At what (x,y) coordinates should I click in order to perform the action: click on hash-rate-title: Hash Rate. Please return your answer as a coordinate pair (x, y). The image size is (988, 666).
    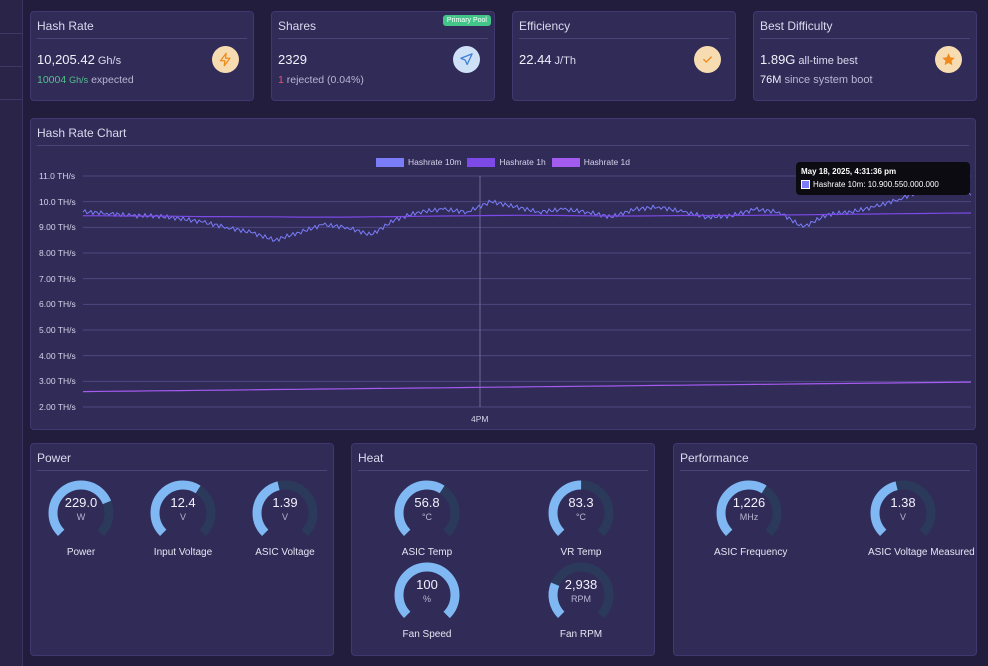
    Looking at the image, I should click on (142, 25).